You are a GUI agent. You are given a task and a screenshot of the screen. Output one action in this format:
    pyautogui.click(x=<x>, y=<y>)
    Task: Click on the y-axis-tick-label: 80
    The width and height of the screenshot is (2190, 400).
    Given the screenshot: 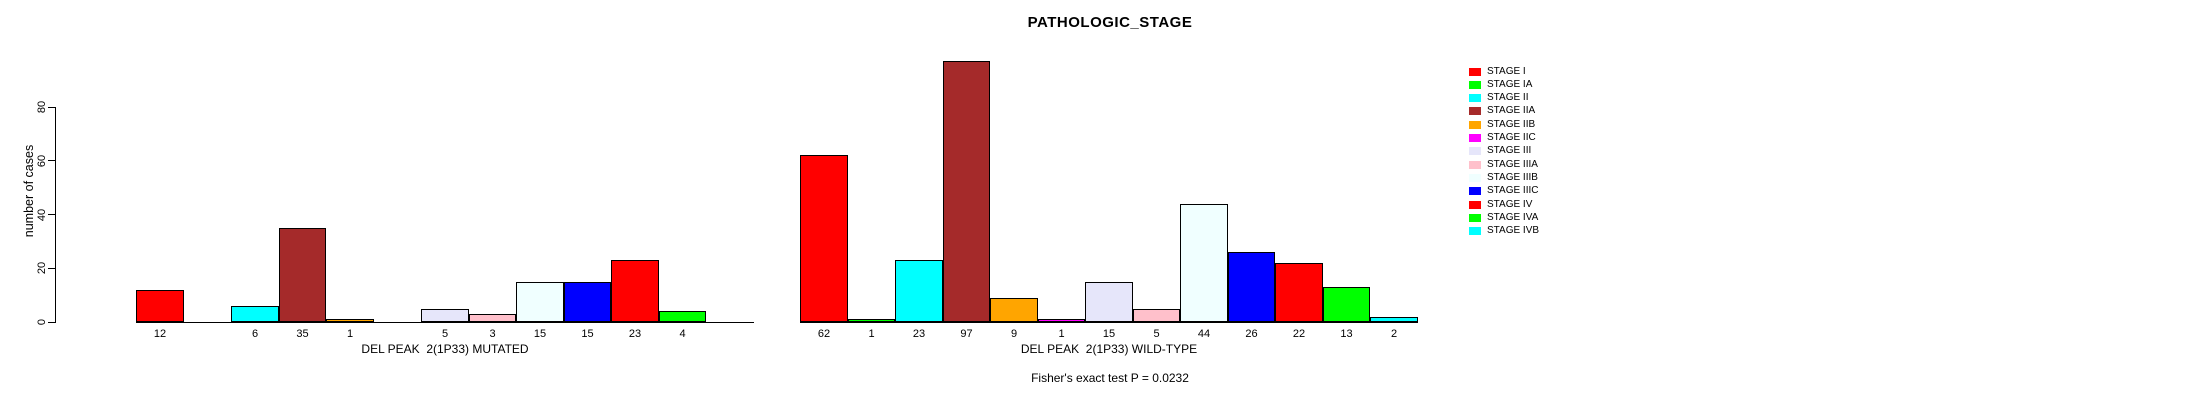 What is the action you would take?
    pyautogui.click(x=42, y=107)
    